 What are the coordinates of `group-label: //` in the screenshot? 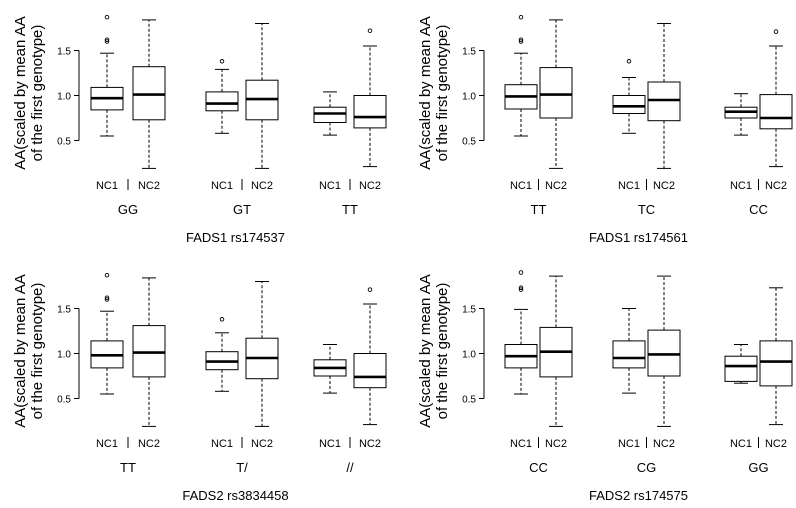 It's located at (350, 467).